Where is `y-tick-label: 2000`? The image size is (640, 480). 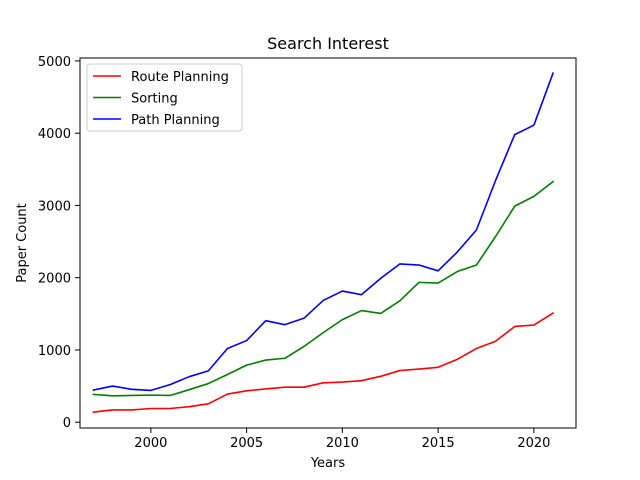 y-tick-label: 2000 is located at coordinates (54, 279).